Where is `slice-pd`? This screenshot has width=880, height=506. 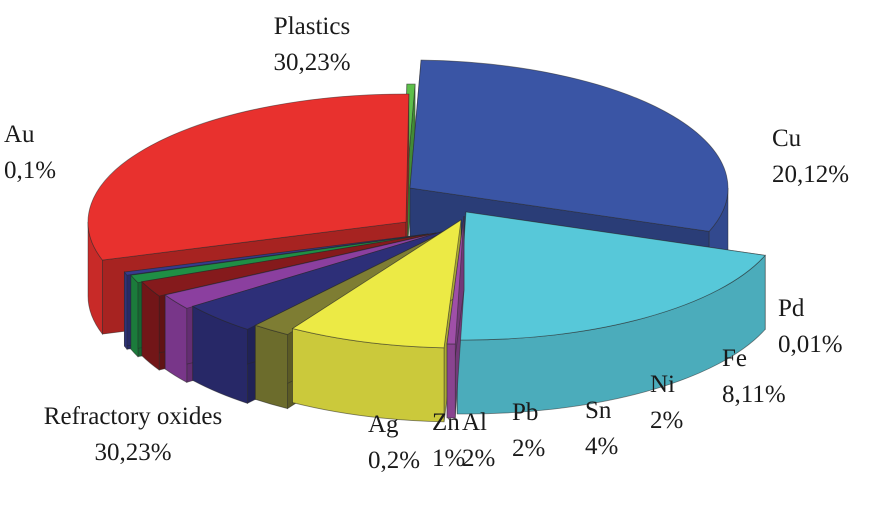 slice-pd is located at coordinates (455, 317).